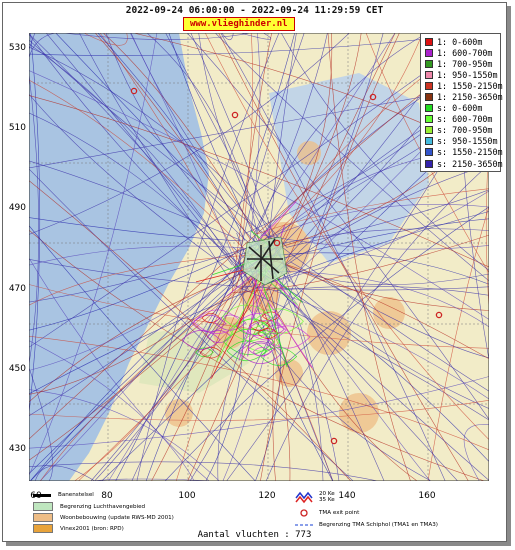 This screenshot has width=515, height=550. What do you see at coordinates (17, 289) in the screenshot?
I see `y-tick-470: 470` at bounding box center [17, 289].